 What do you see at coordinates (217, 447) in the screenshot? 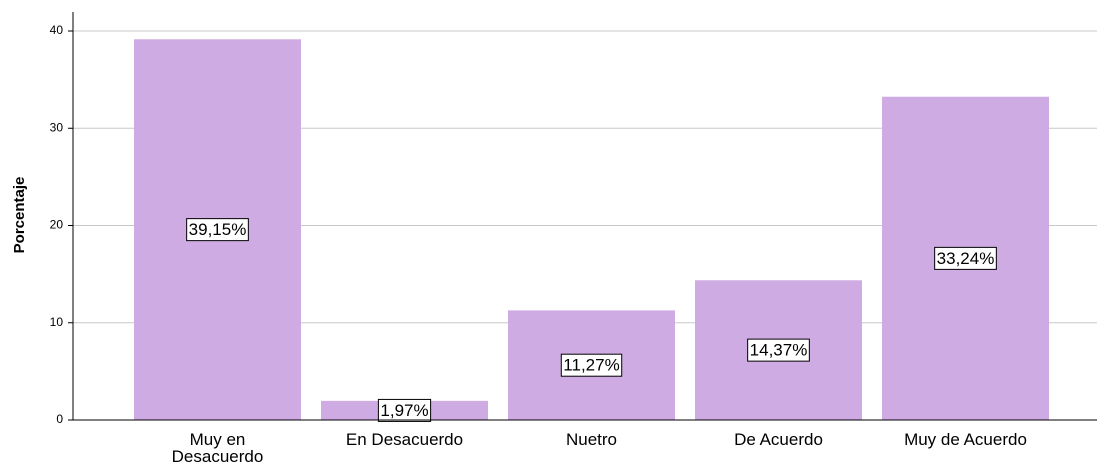
I see `x-tick-label: Muy en Desacuerdo` at bounding box center [217, 447].